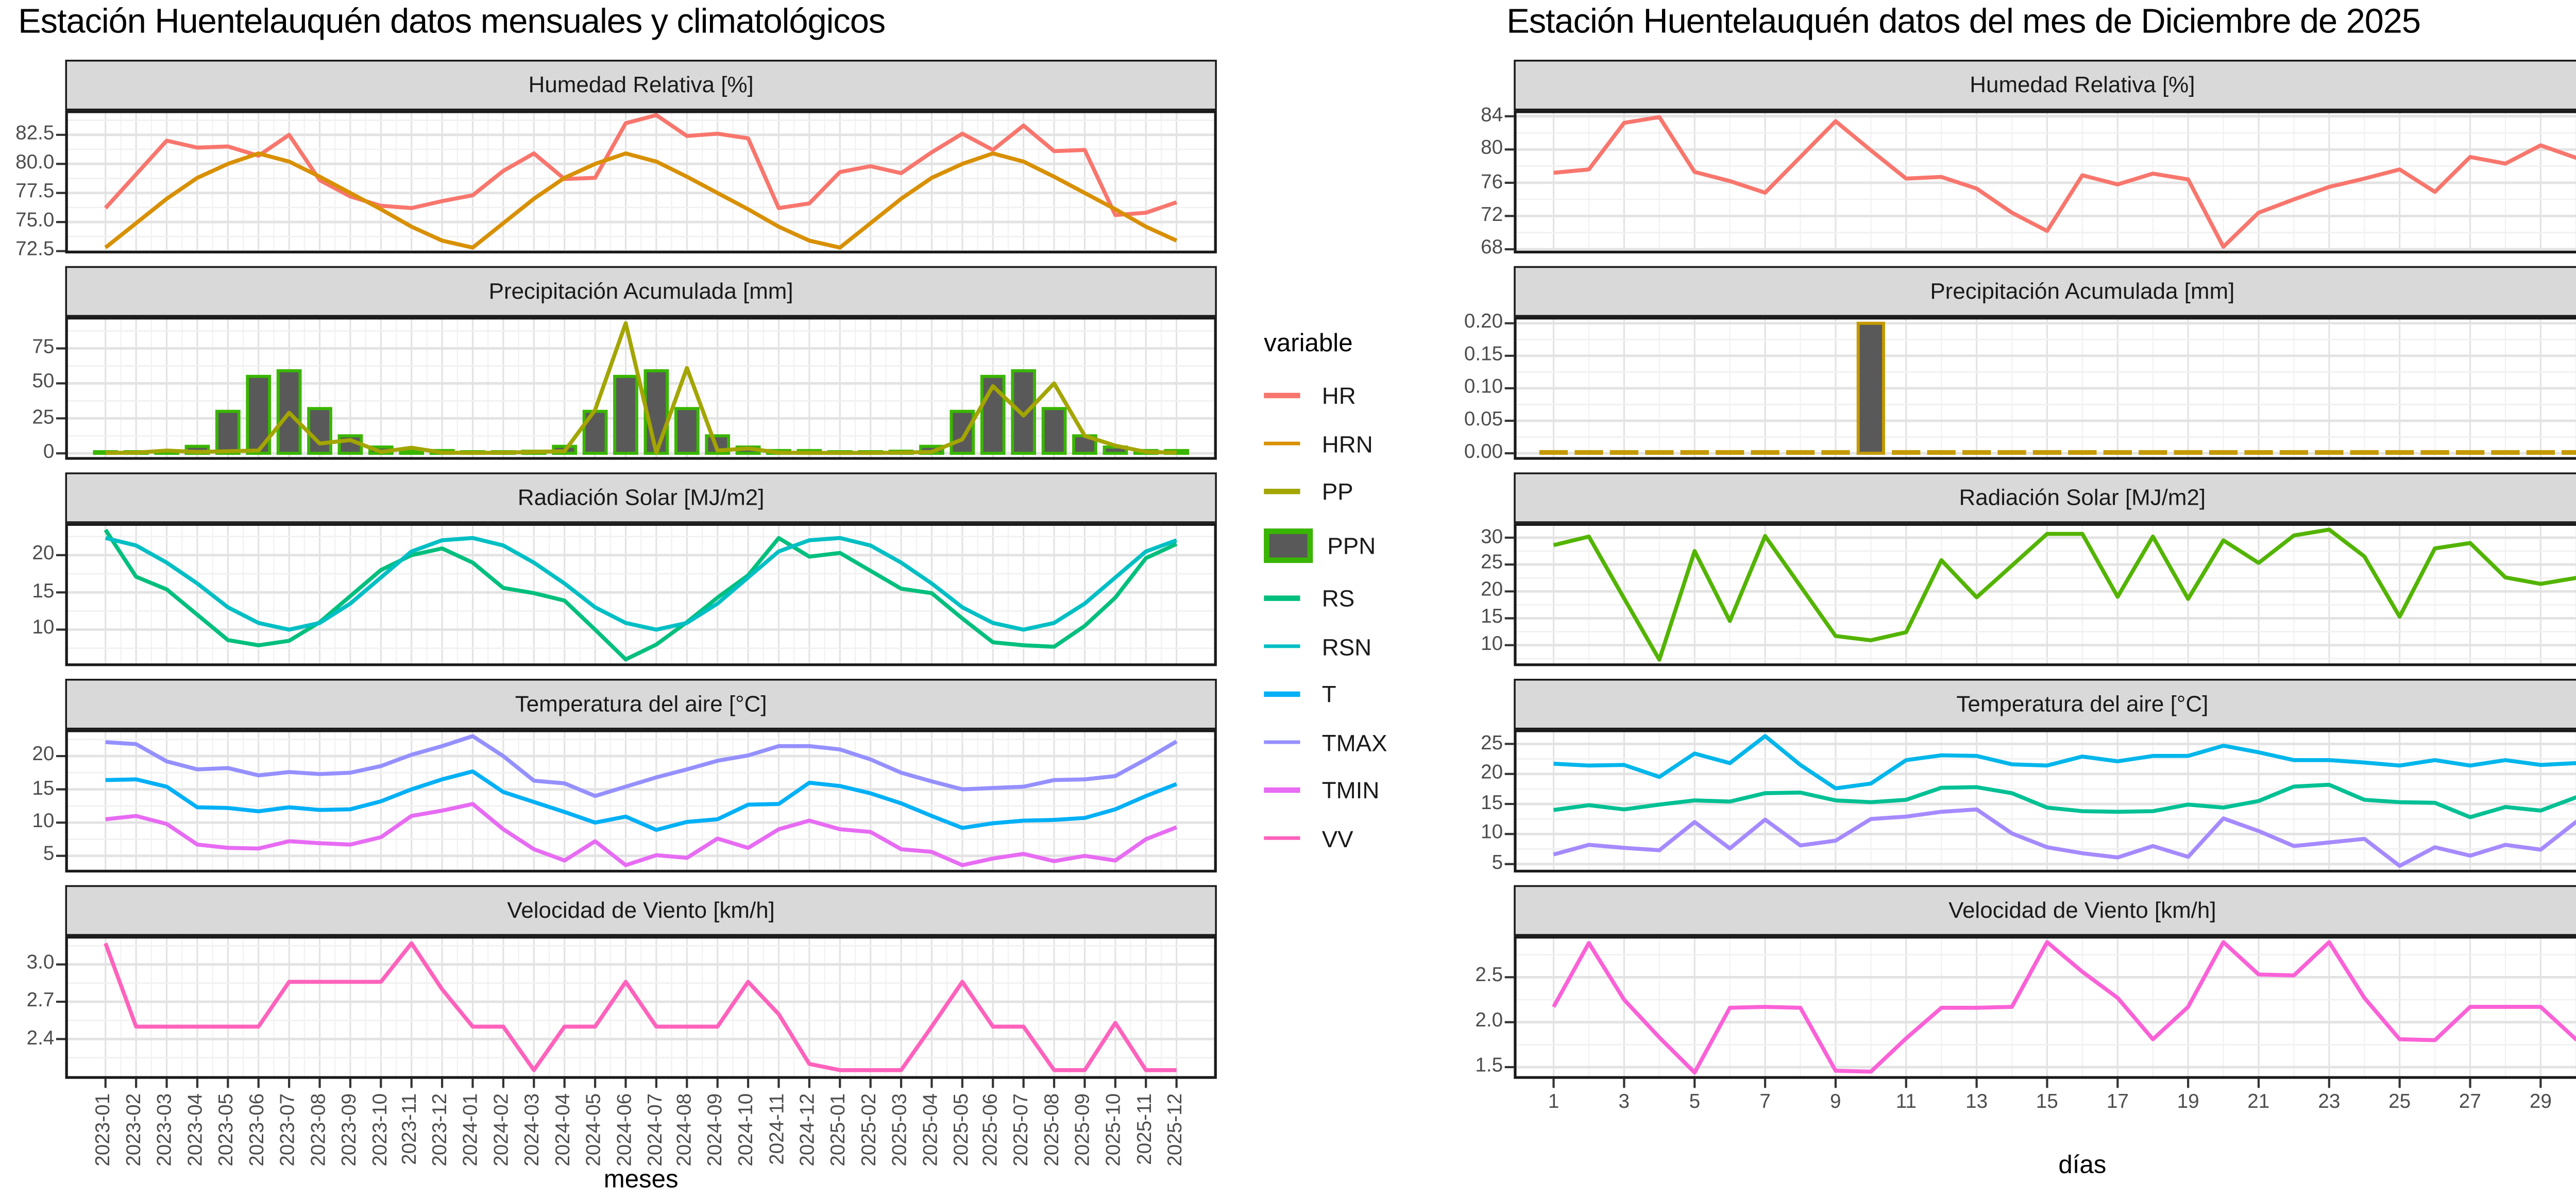  What do you see at coordinates (2082, 498) in the screenshot?
I see `facet-strip-title: Radiación Solar [MJ/m2]` at bounding box center [2082, 498].